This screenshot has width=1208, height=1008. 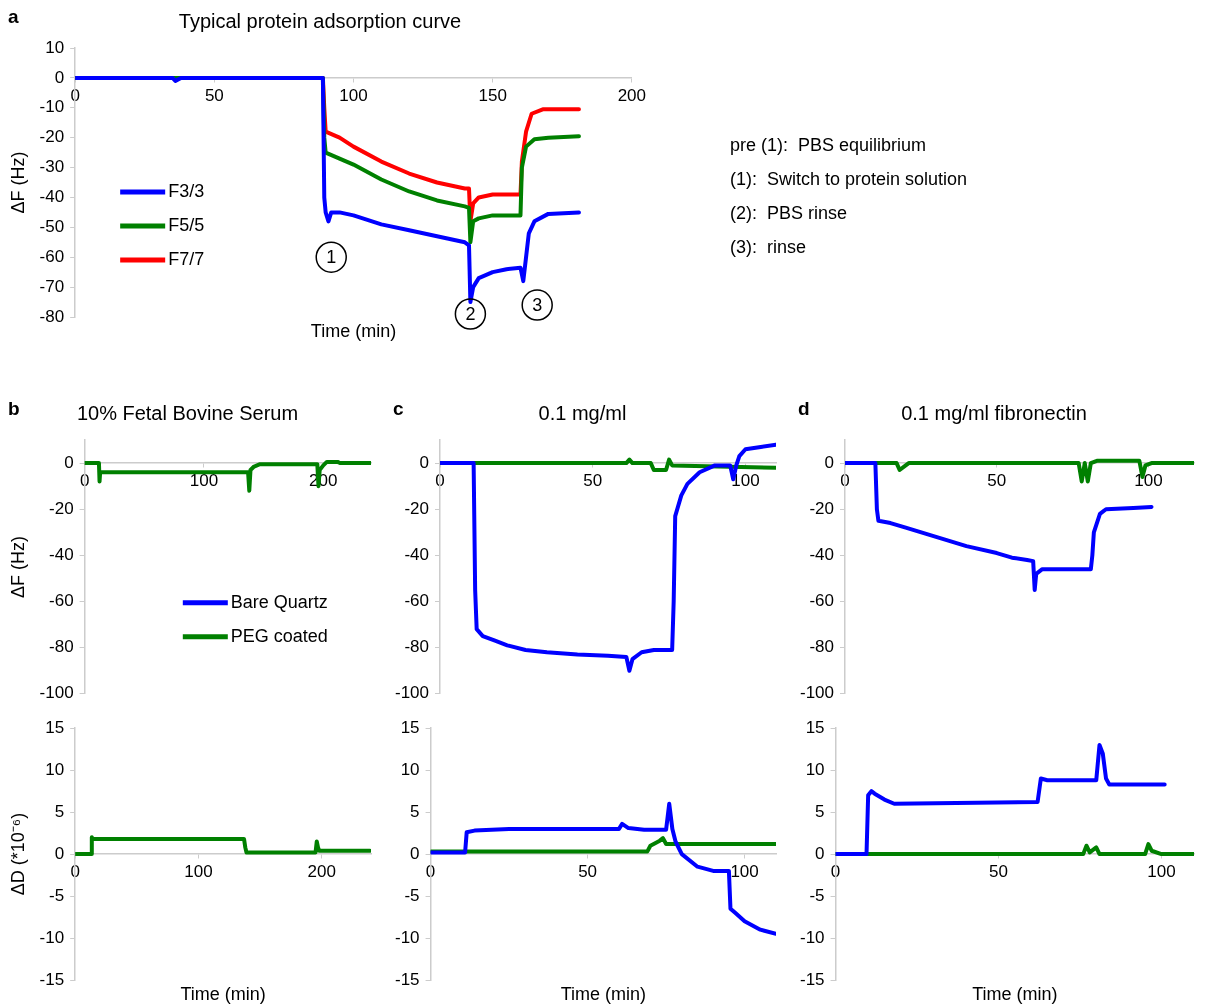 What do you see at coordinates (13, 17) in the screenshot?
I see `text: a` at bounding box center [13, 17].